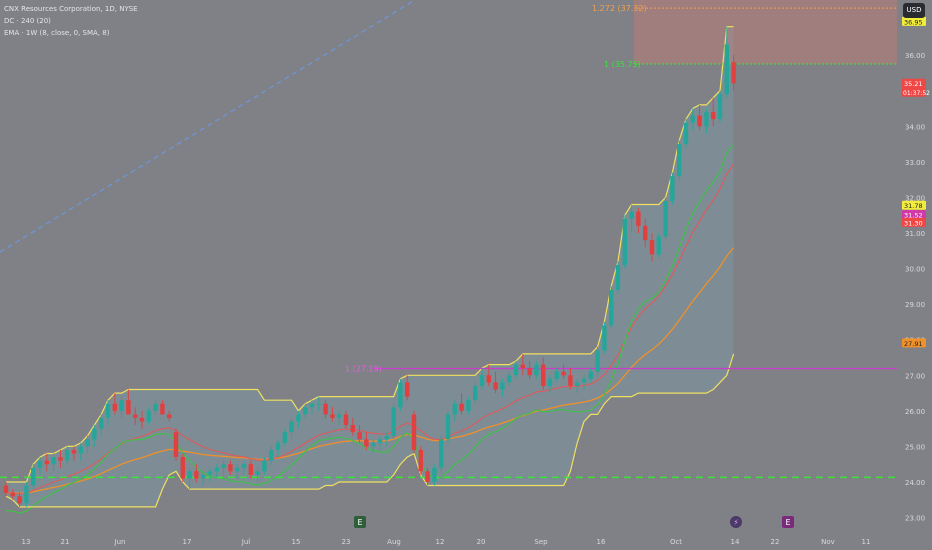 The width and height of the screenshot is (932, 550). Describe the element at coordinates (788, 522) in the screenshot. I see `earnings-marker-upcoming` at that location.